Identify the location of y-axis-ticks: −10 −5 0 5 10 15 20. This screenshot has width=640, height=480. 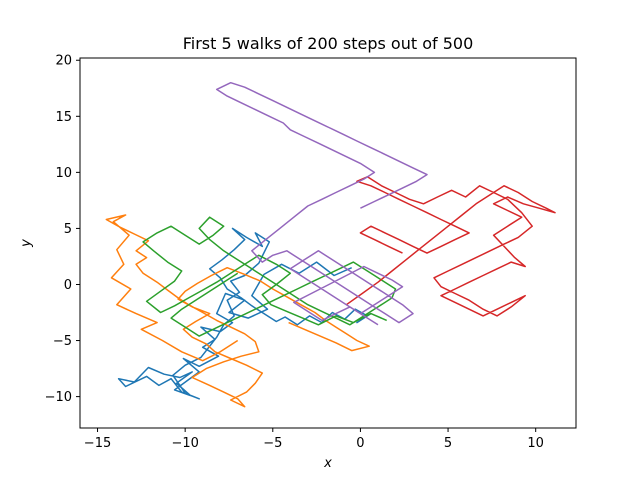
(62, 229).